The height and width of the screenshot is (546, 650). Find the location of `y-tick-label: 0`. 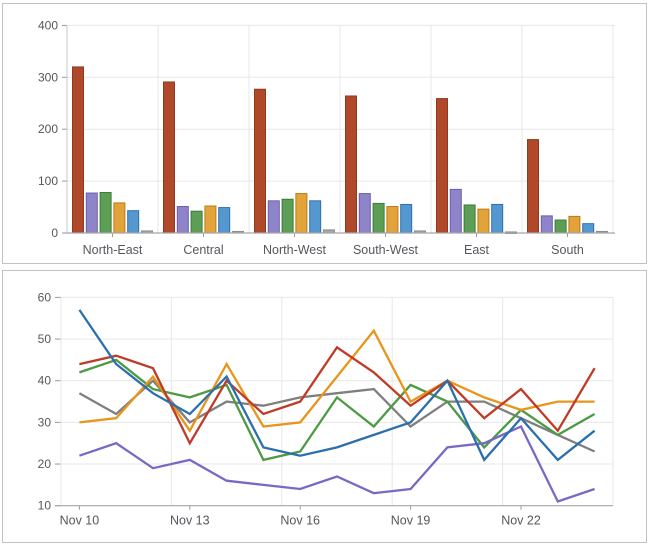

y-tick-label: 0 is located at coordinates (54, 233).